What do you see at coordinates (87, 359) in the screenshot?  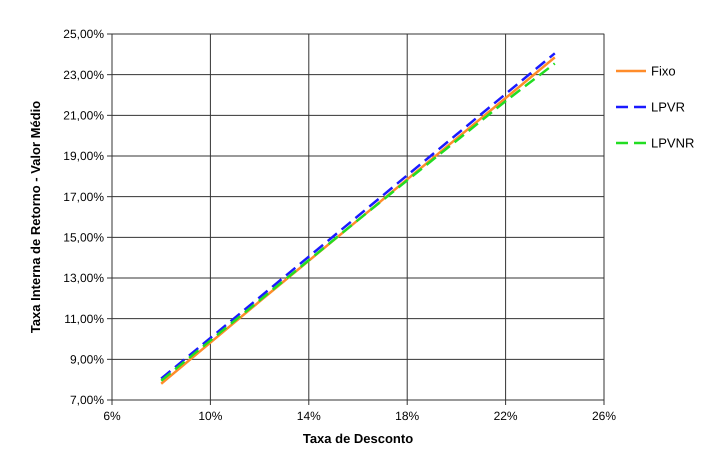 I see `y-tick-label: 9,00%` at bounding box center [87, 359].